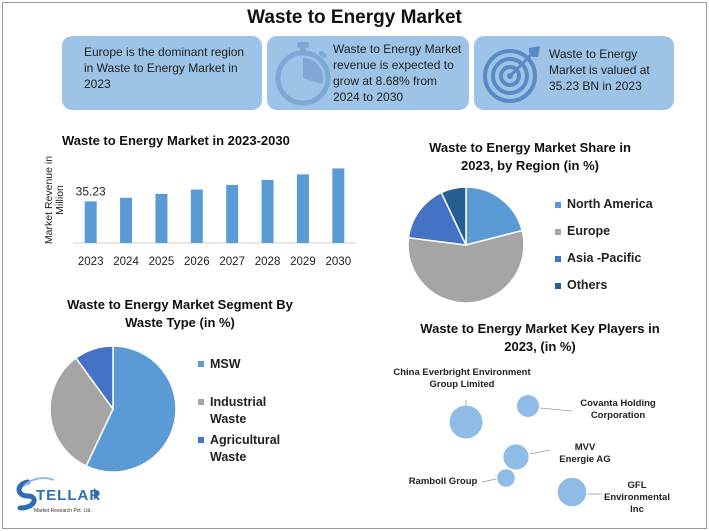 The height and width of the screenshot is (531, 709). I want to click on stopwatch-icon, so click(303, 74).